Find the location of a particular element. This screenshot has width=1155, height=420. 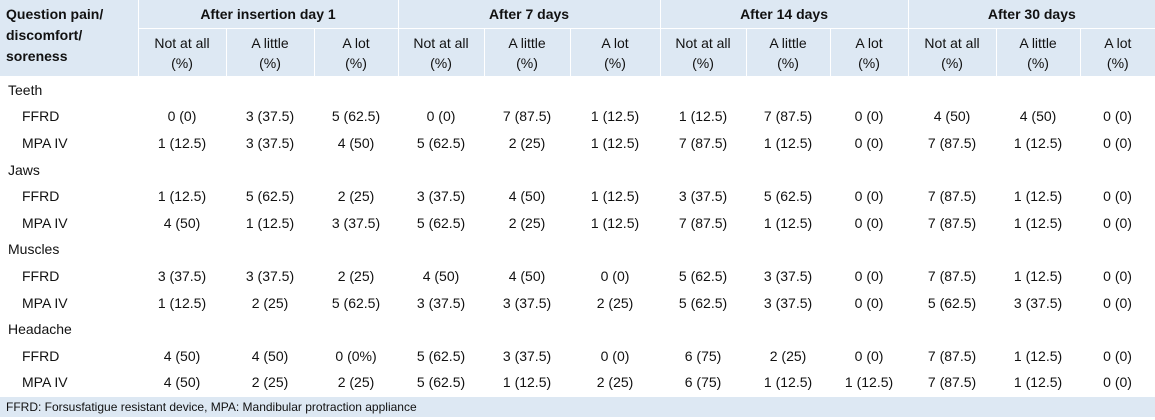

group-header: After 30 days is located at coordinates (1031, 14).